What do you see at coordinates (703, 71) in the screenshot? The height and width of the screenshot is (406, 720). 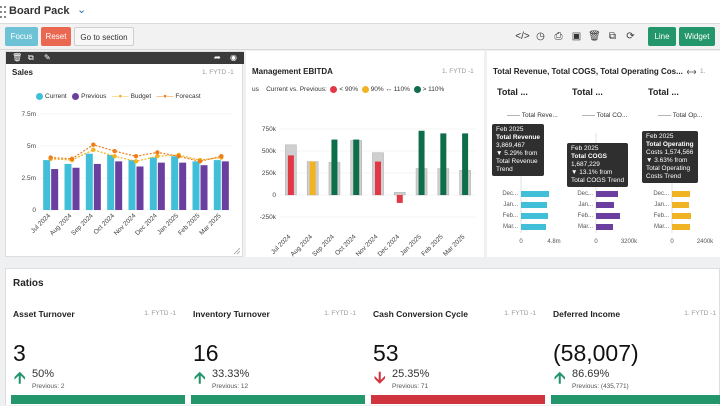 I see `revenue-period: 1.` at bounding box center [703, 71].